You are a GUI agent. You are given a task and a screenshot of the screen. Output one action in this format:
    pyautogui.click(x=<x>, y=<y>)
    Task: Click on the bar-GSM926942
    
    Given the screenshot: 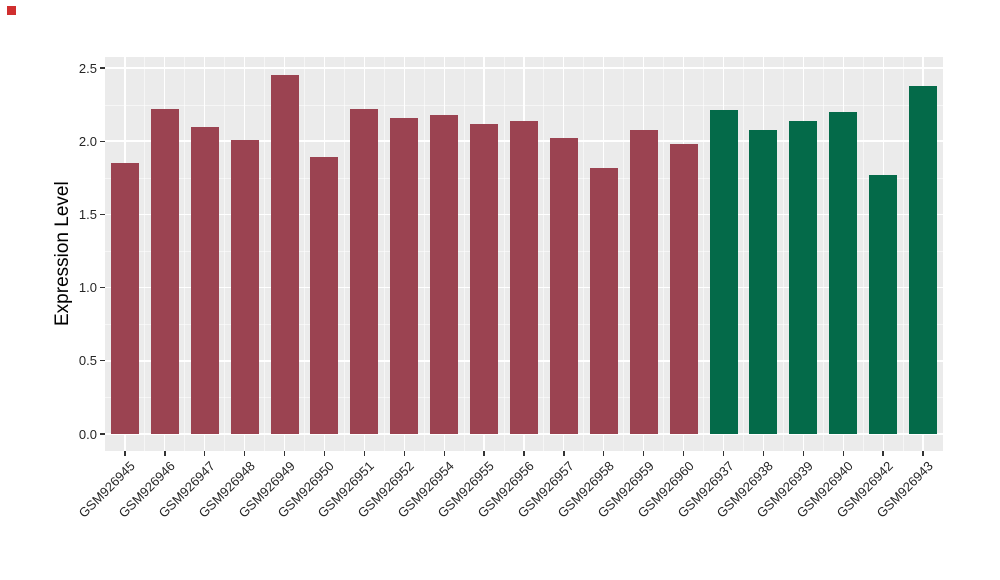 What is the action you would take?
    pyautogui.click(x=883, y=304)
    